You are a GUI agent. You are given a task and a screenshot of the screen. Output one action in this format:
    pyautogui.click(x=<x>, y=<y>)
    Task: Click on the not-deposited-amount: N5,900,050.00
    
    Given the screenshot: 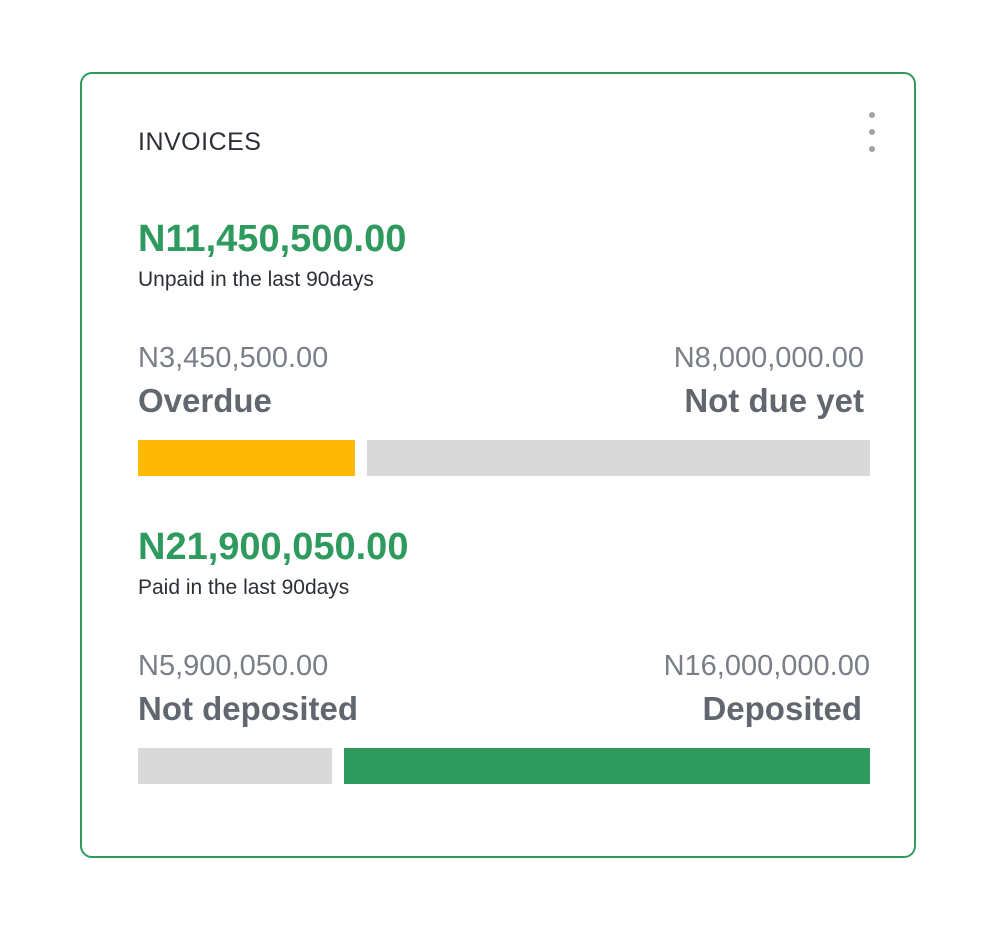 What is the action you would take?
    pyautogui.click(x=233, y=666)
    